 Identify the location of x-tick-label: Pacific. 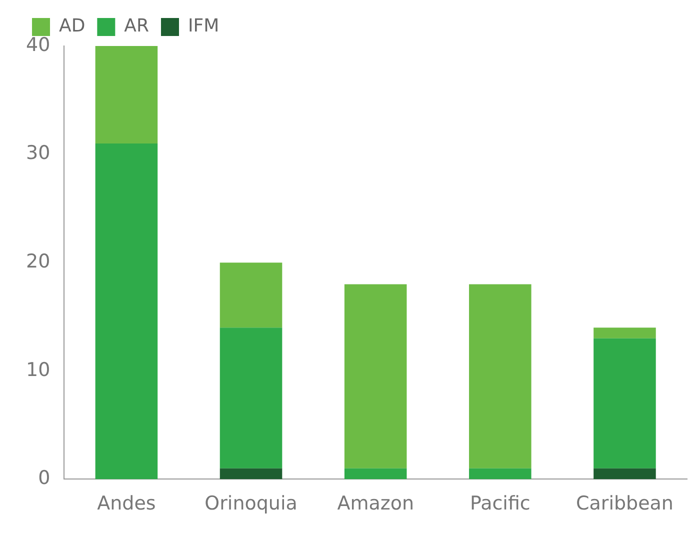
(500, 503).